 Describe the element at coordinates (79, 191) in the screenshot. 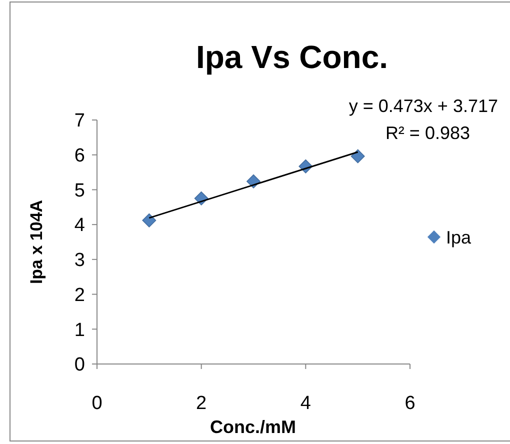

I see `y-tick-label: 5` at that location.